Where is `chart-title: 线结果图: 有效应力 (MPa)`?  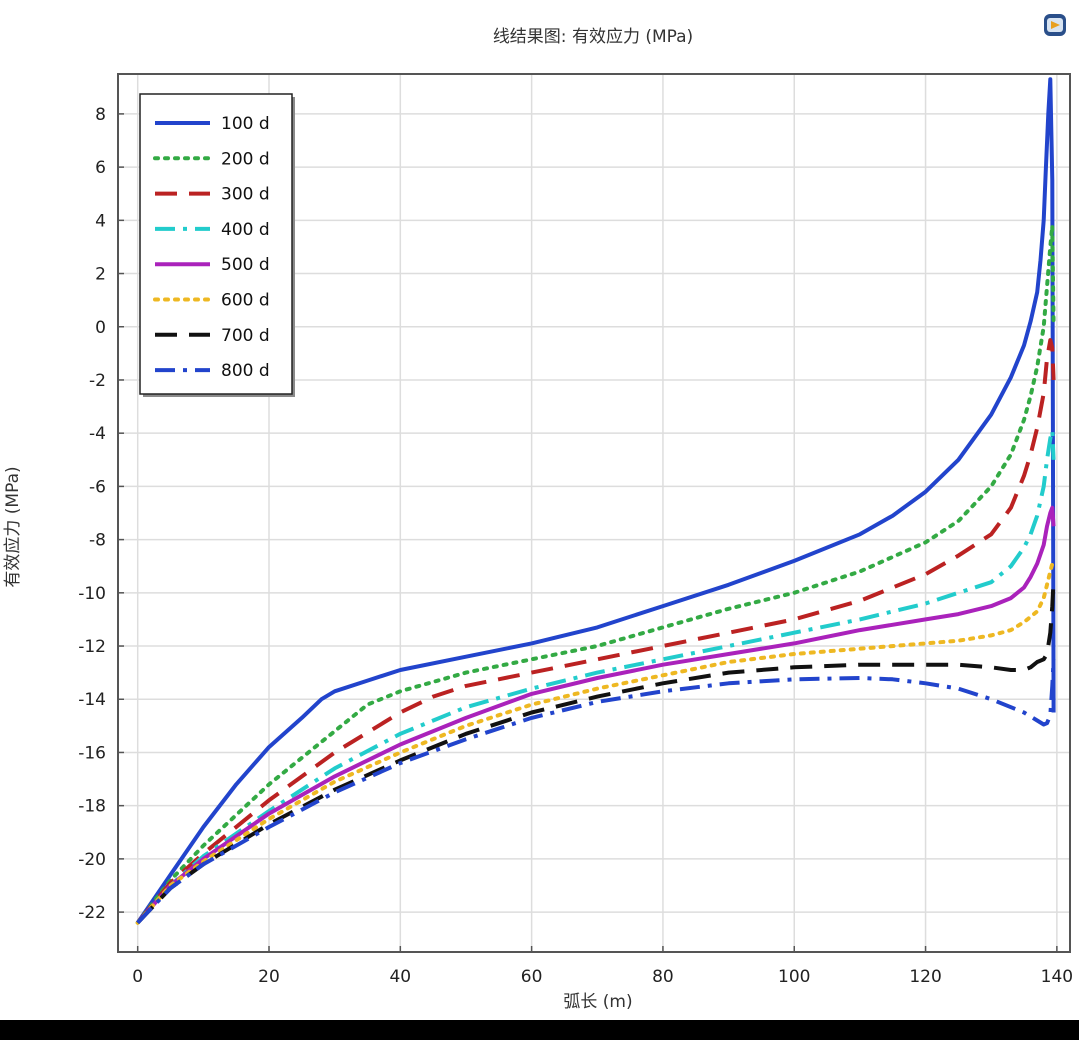
chart-title: 线结果图: 有效应力 (MPa) is located at coordinates (593, 37).